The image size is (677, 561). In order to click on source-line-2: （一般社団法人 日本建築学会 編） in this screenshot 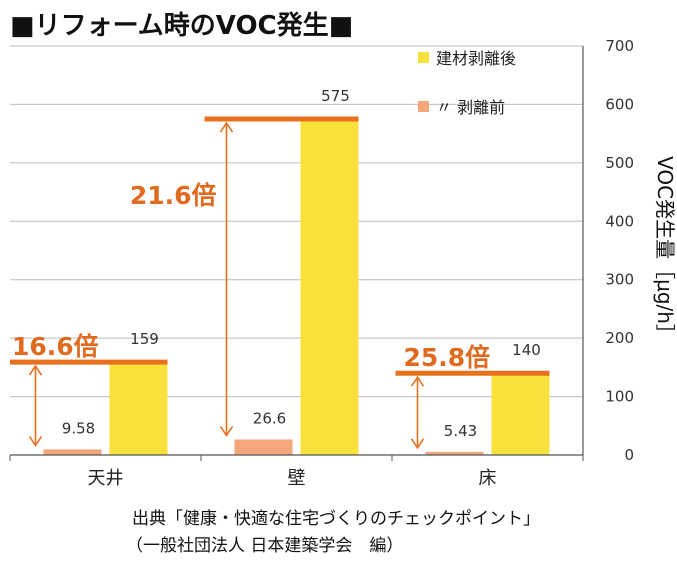, I will do `click(264, 546)`.